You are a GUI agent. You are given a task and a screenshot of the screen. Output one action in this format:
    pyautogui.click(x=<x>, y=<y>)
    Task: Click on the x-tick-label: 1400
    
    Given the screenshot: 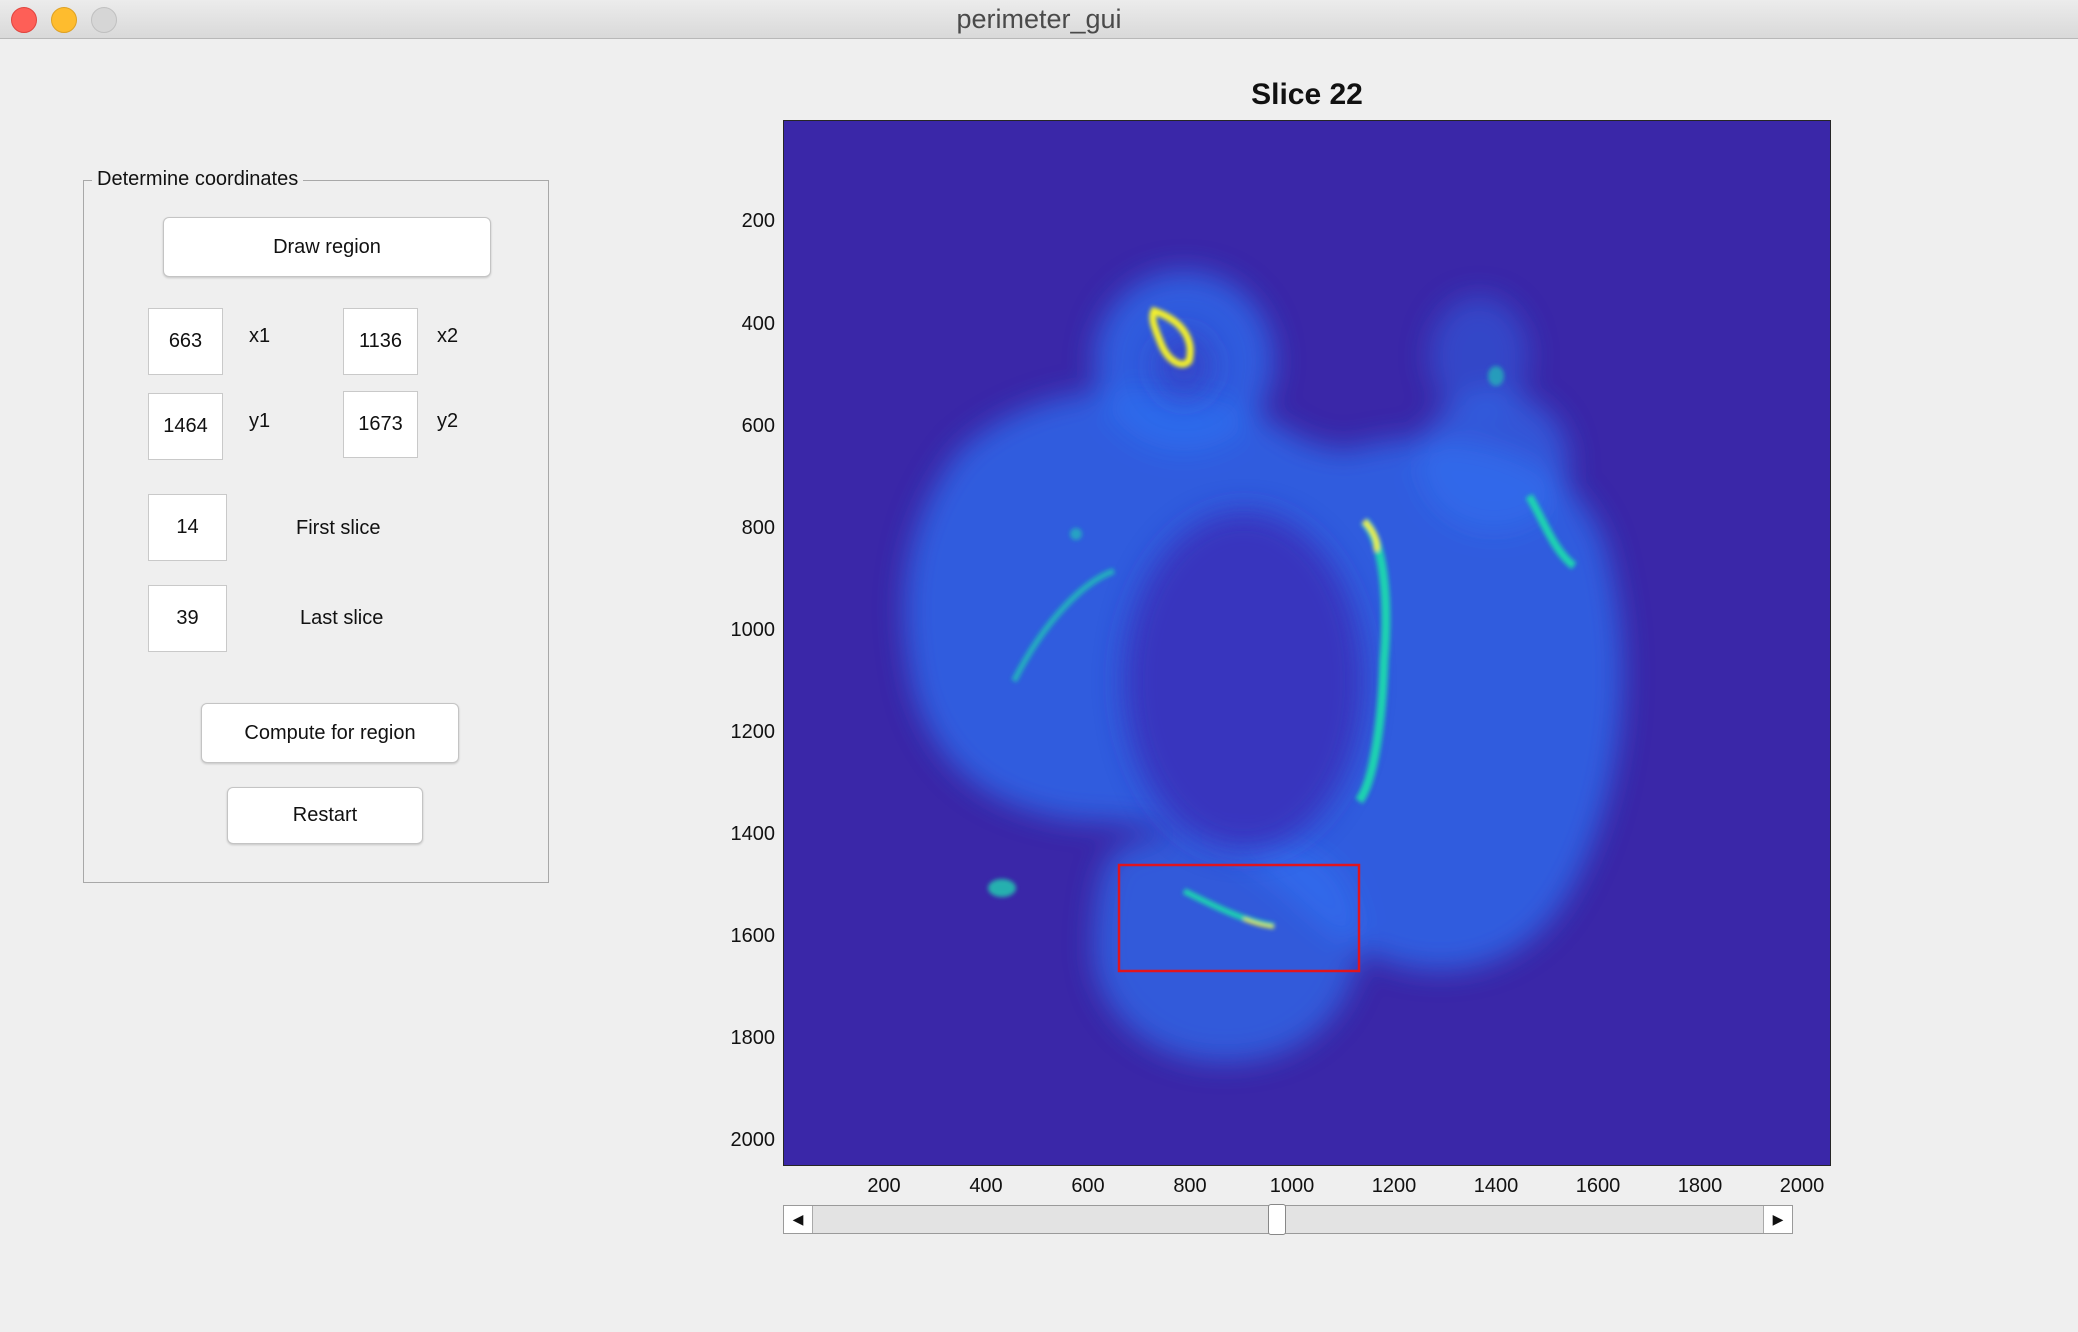 What is the action you would take?
    pyautogui.click(x=1496, y=1186)
    